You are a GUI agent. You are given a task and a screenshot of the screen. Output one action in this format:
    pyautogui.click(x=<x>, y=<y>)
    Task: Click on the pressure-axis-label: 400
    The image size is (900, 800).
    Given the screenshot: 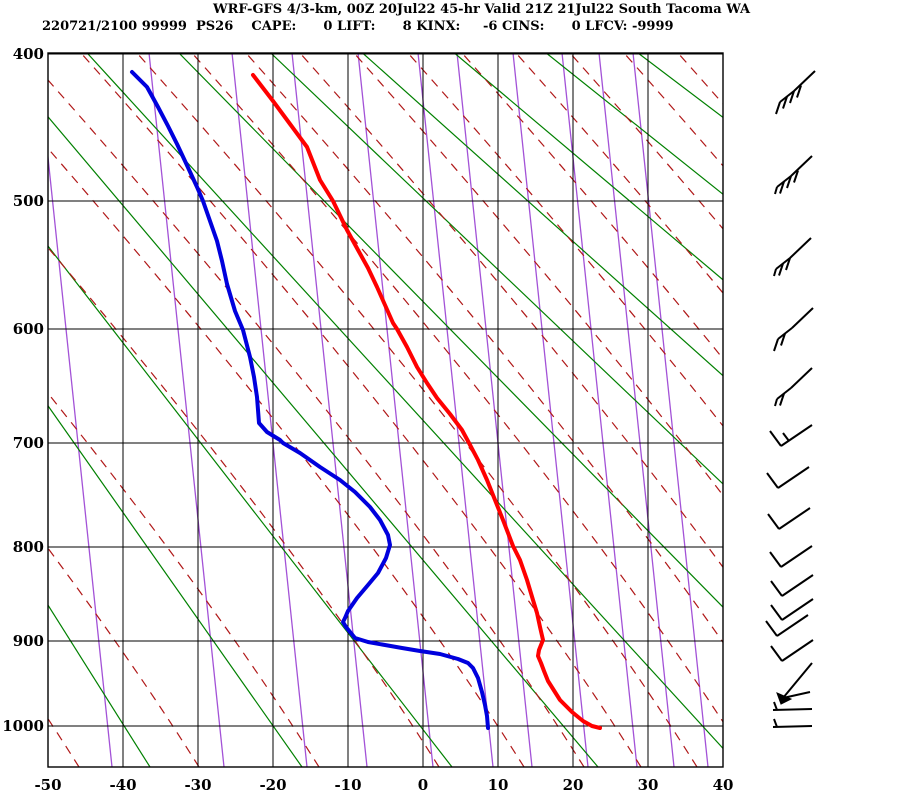 What is the action you would take?
    pyautogui.click(x=28, y=54)
    